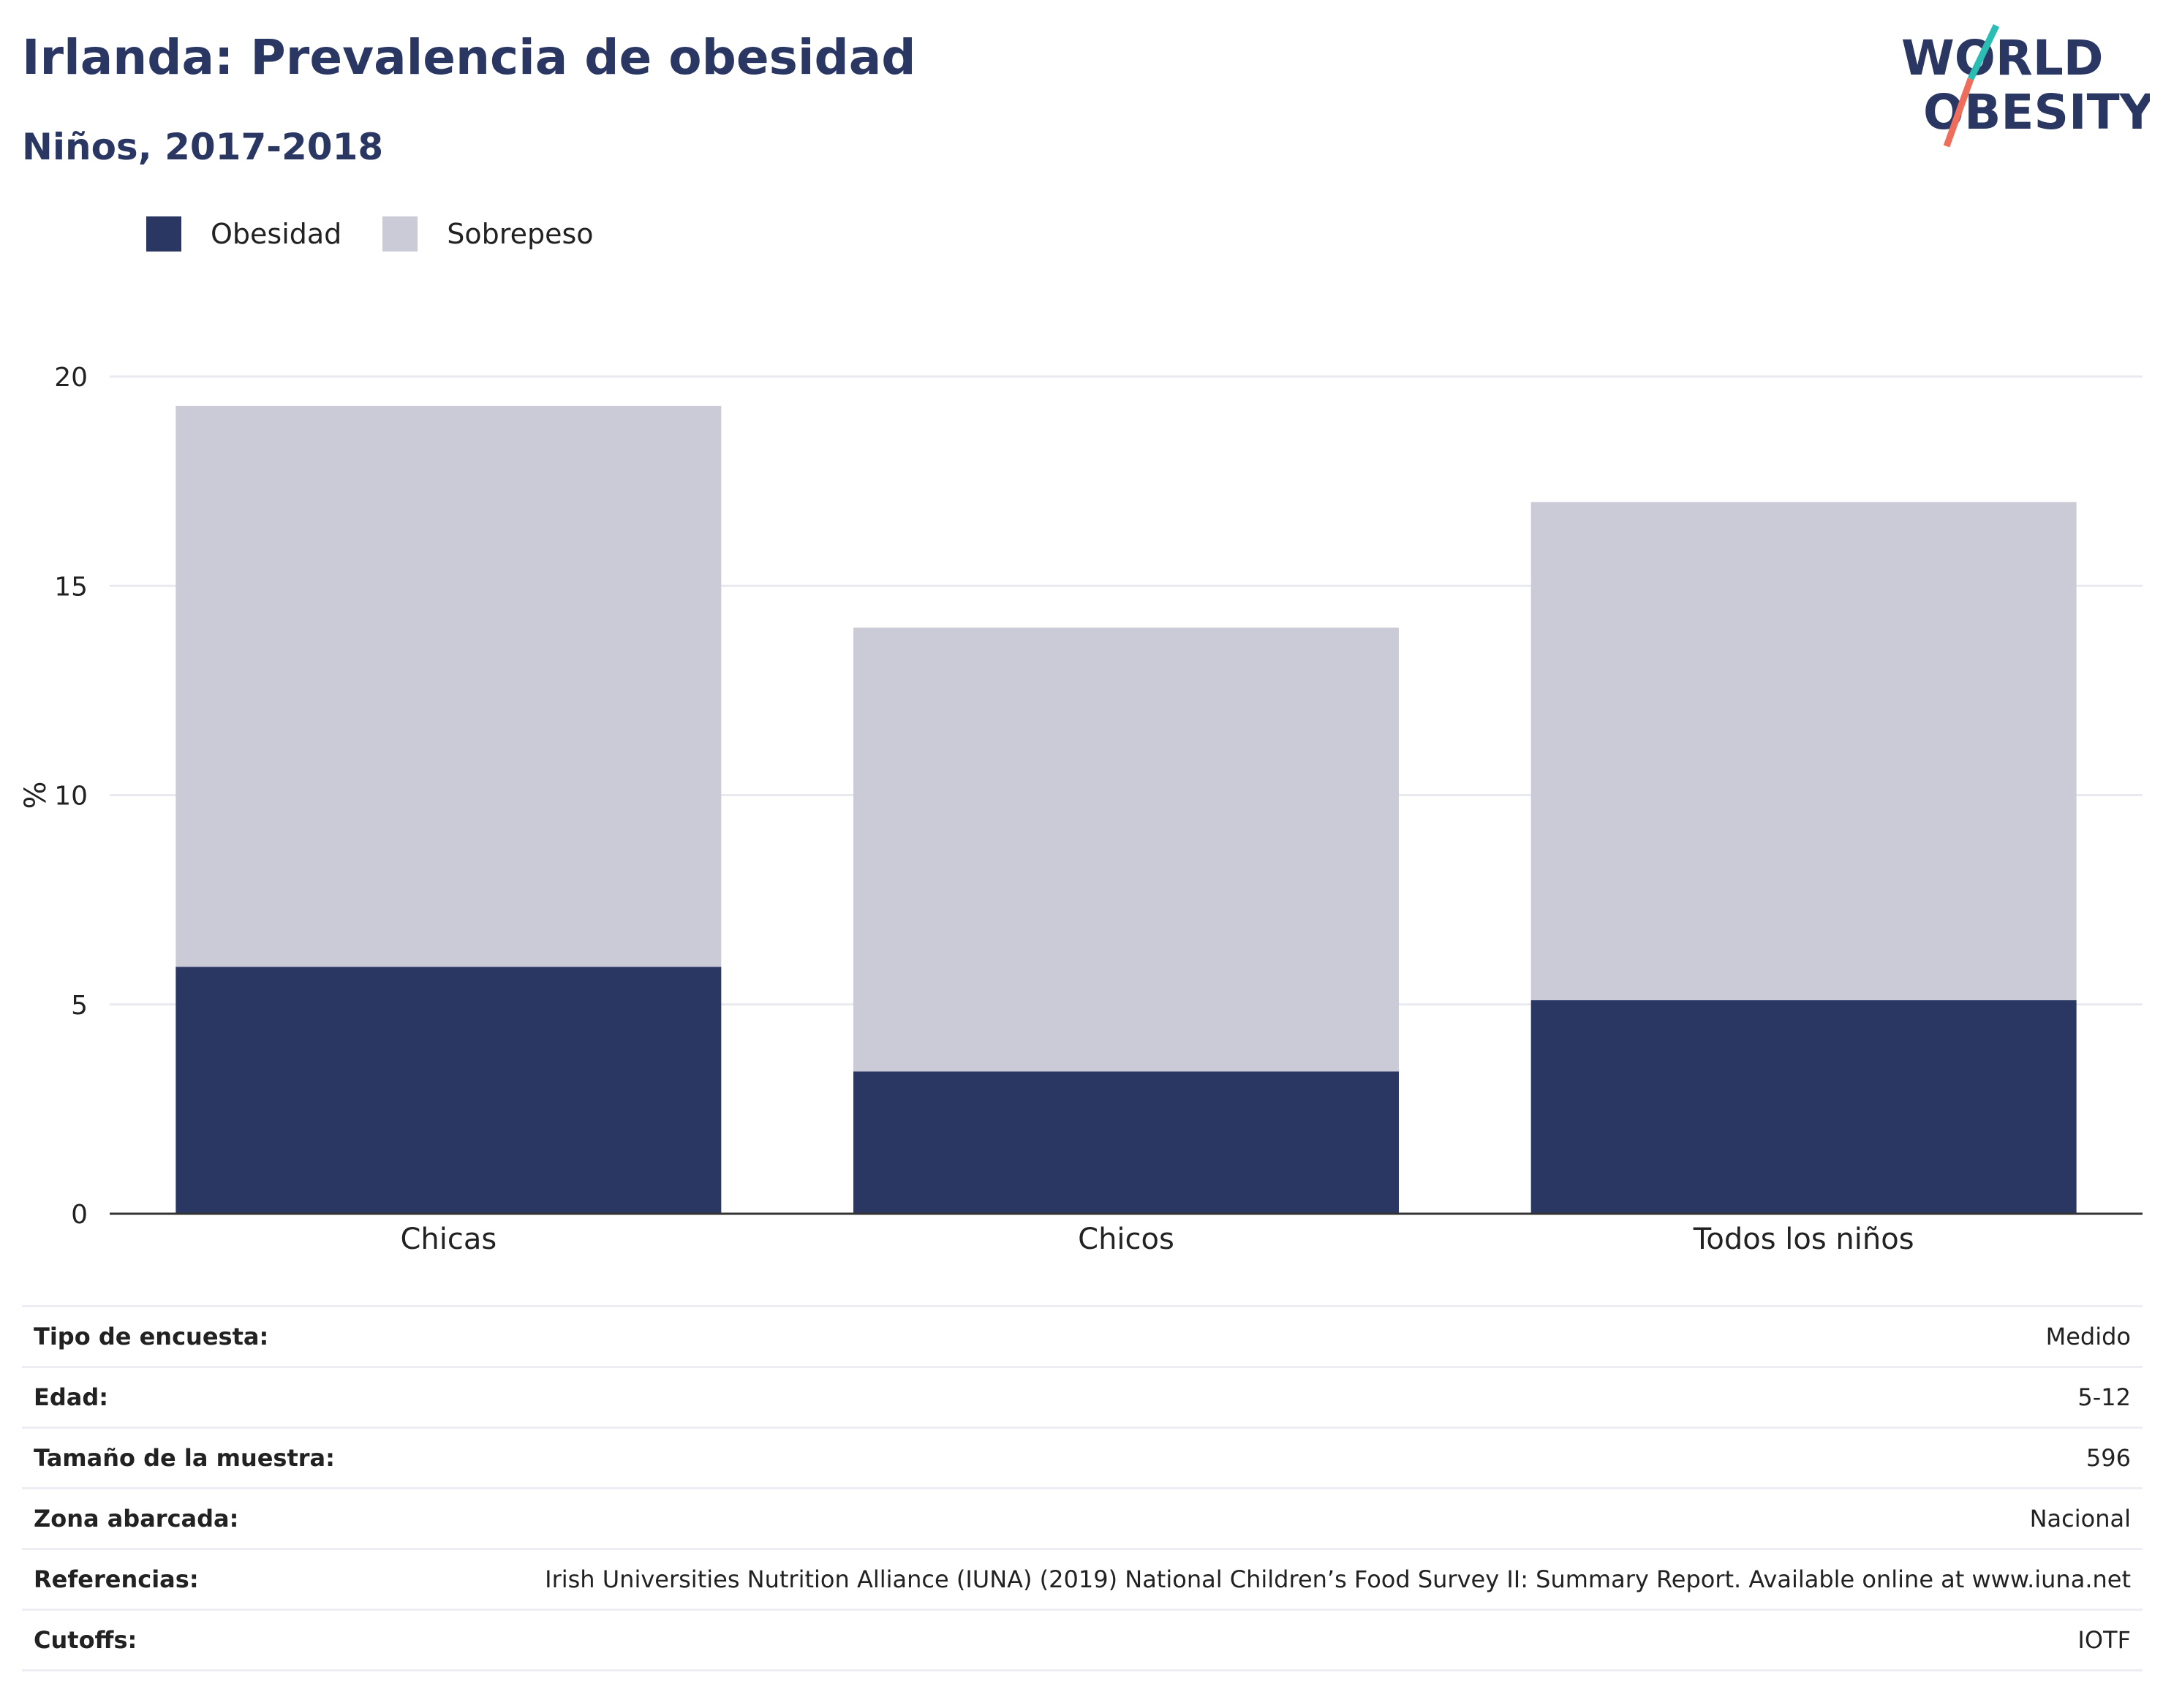 The image size is (2163, 1708). What do you see at coordinates (72, 1397) in the screenshot?
I see `info-key: Edad:` at bounding box center [72, 1397].